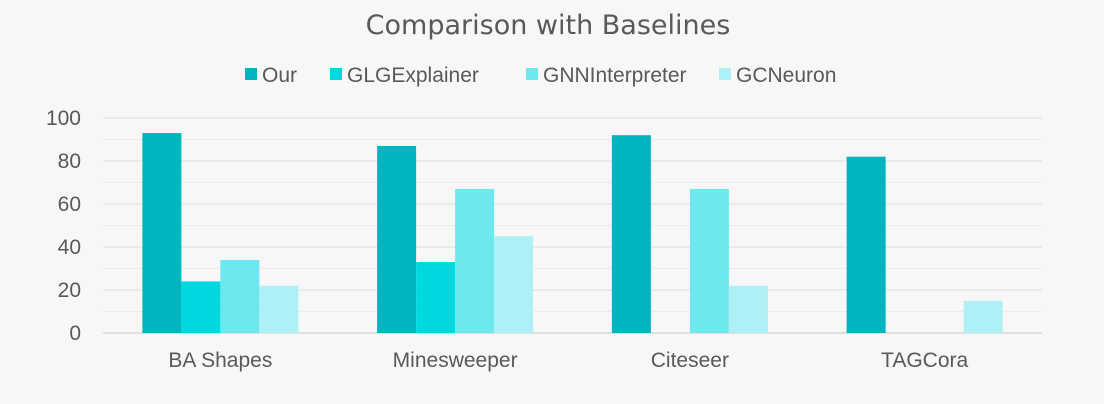 The image size is (1104, 404). Describe the element at coordinates (924, 360) in the screenshot. I see `x-category-label: TAGCora` at that location.